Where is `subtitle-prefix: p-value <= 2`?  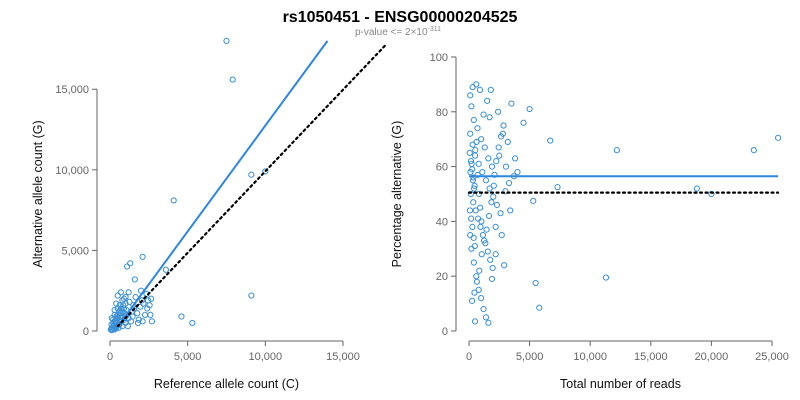 subtitle-prefix: p-value <= 2 is located at coordinates (383, 32).